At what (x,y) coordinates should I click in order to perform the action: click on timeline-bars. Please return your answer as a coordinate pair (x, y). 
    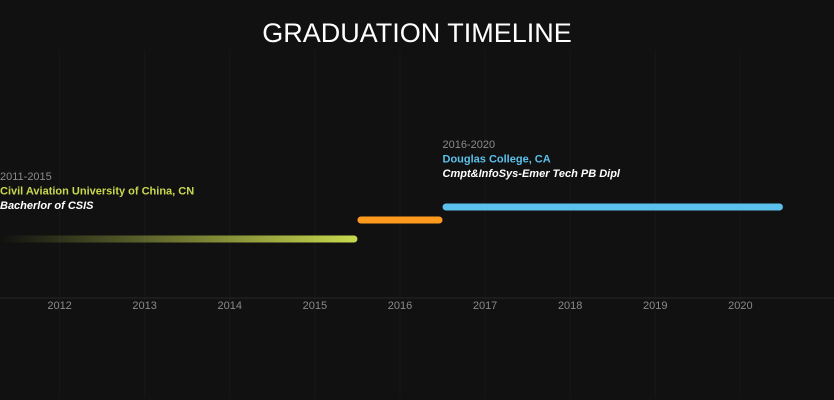
    Looking at the image, I should click on (391, 223).